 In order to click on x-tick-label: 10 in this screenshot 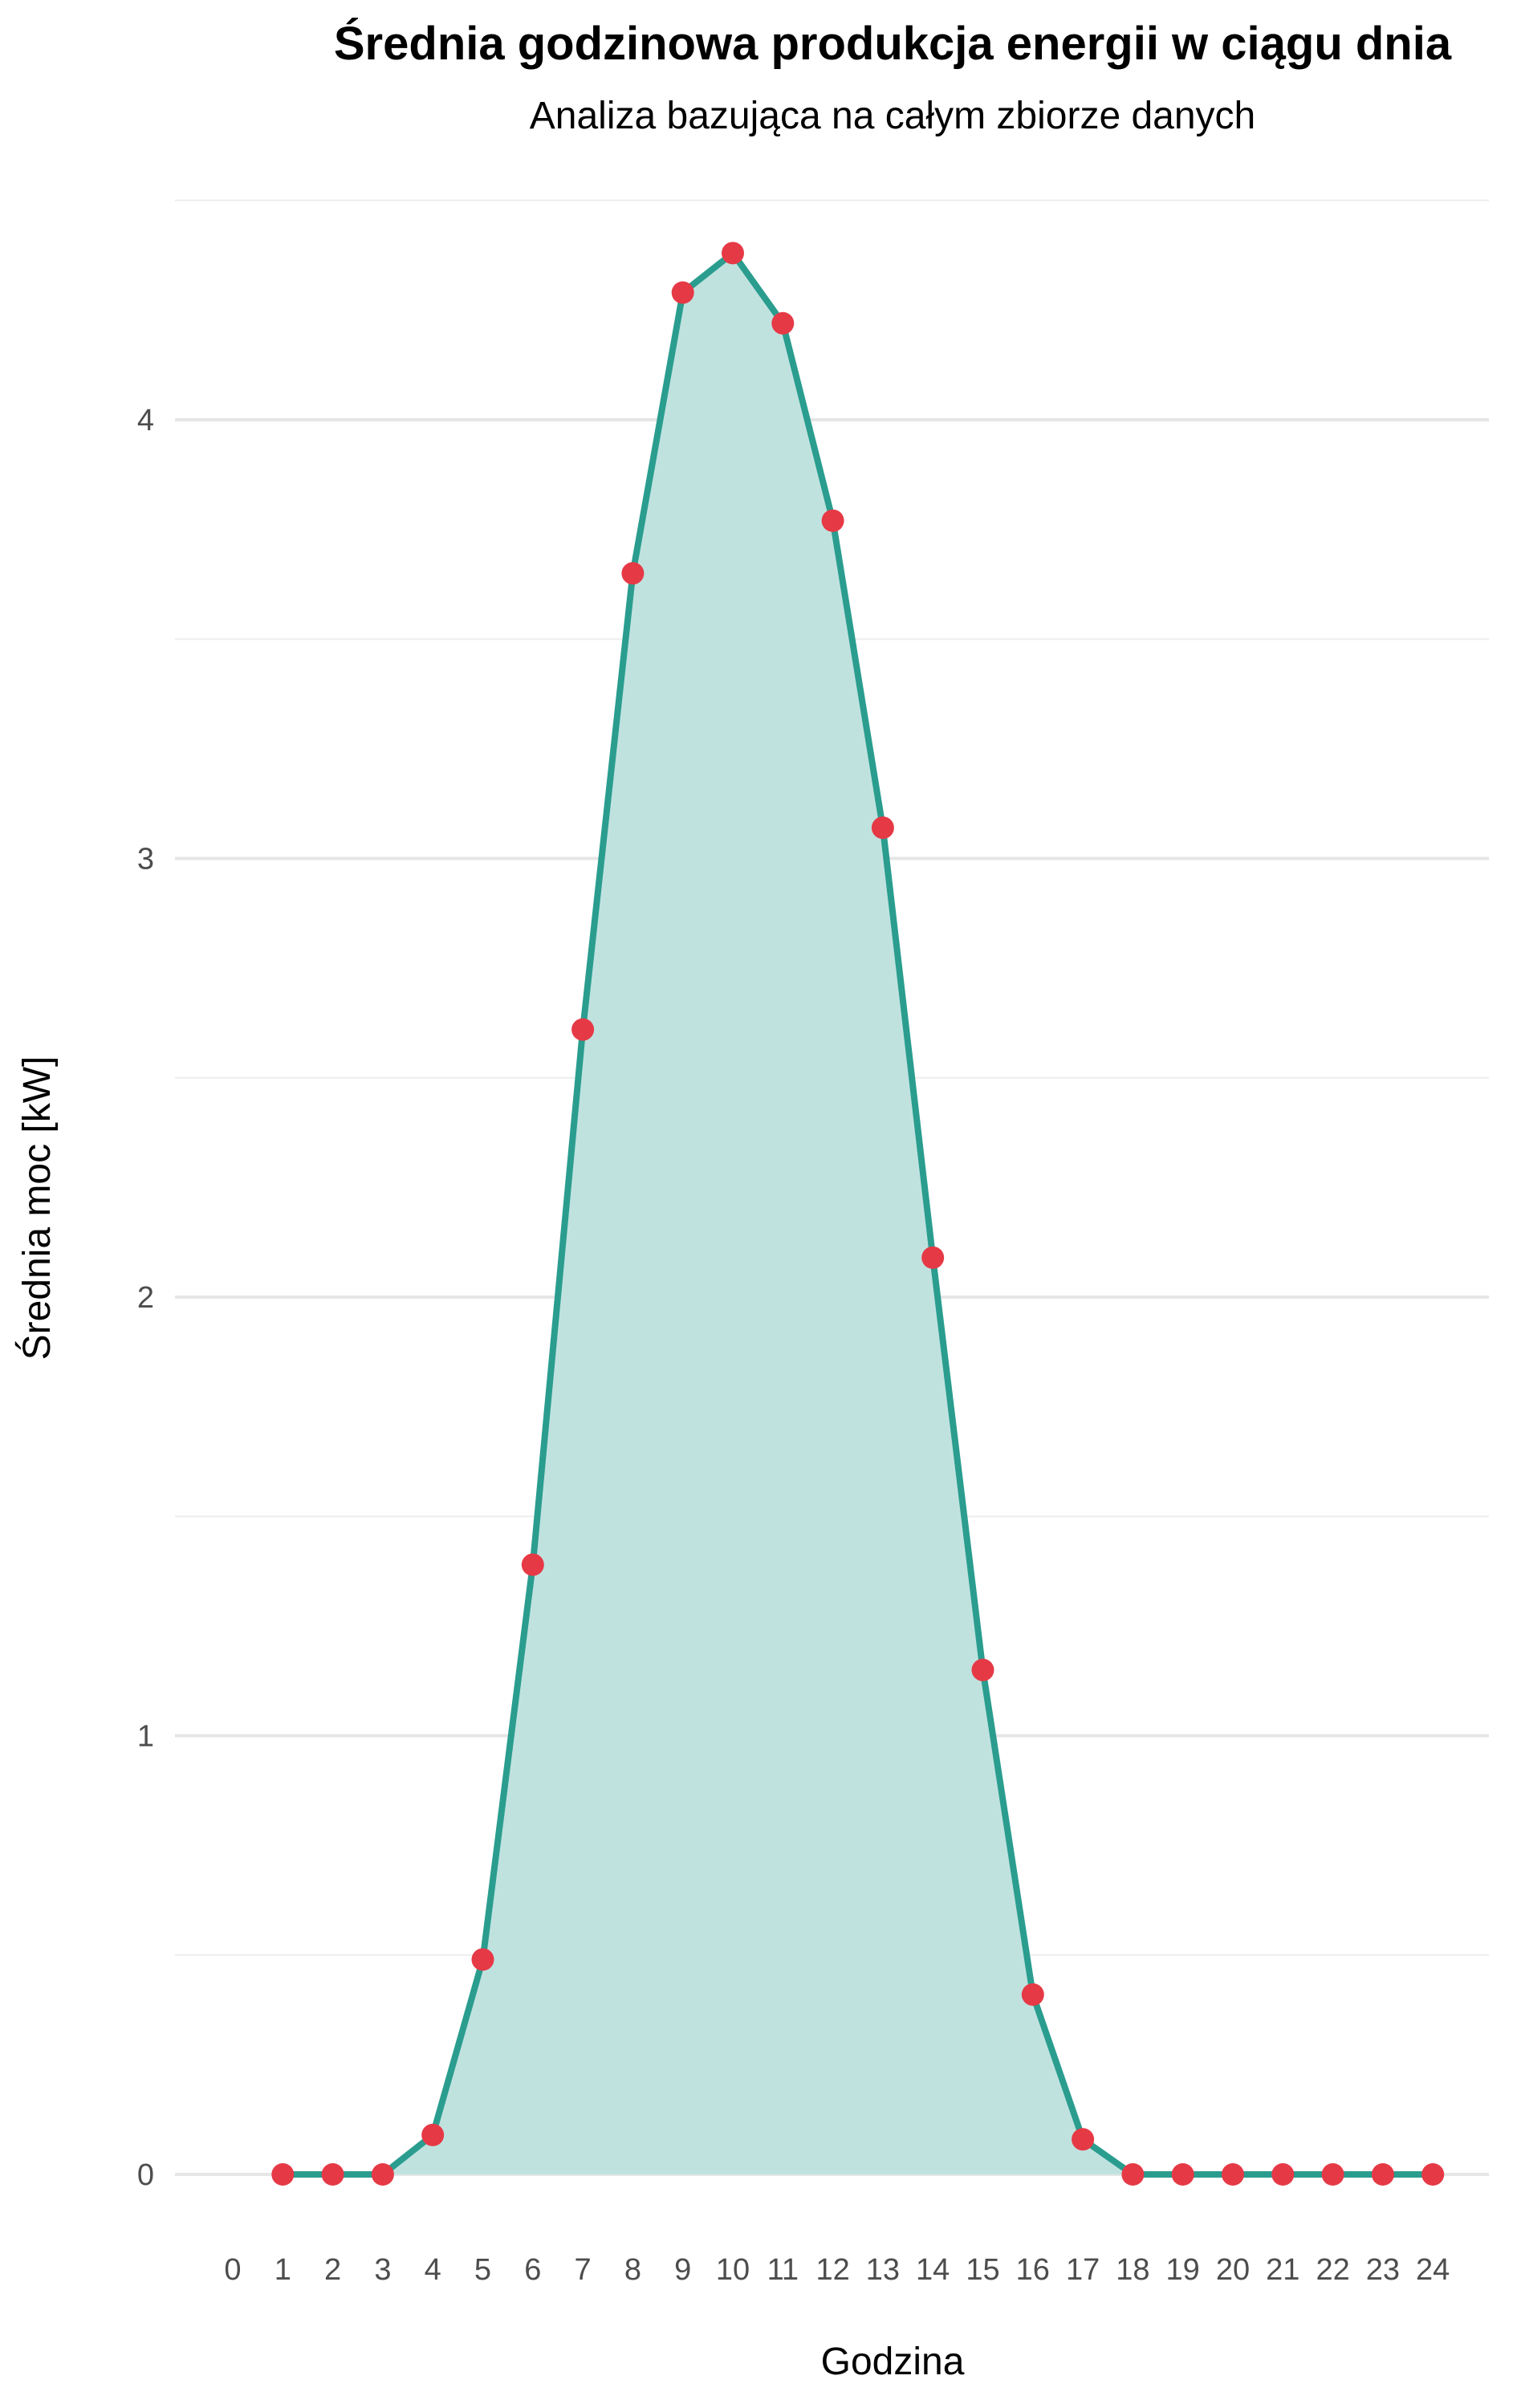, I will do `click(733, 2270)`.